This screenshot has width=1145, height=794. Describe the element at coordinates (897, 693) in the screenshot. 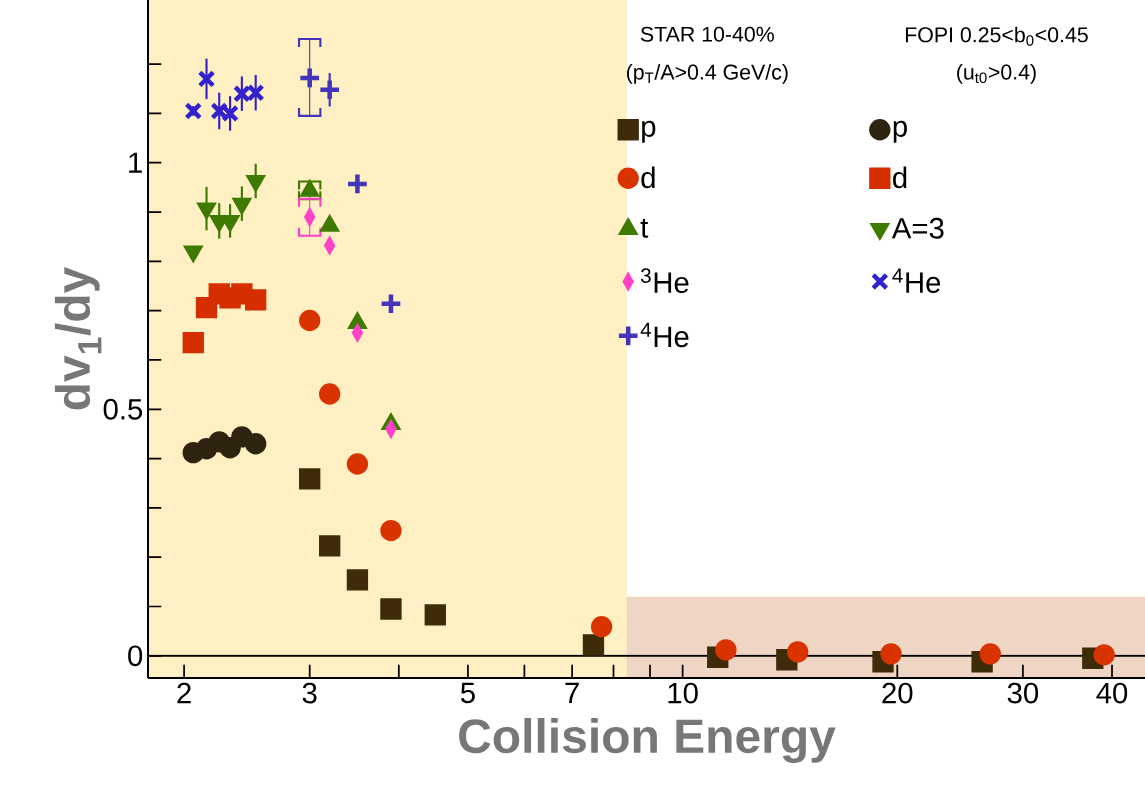

I see `x-tick-label: 20` at that location.